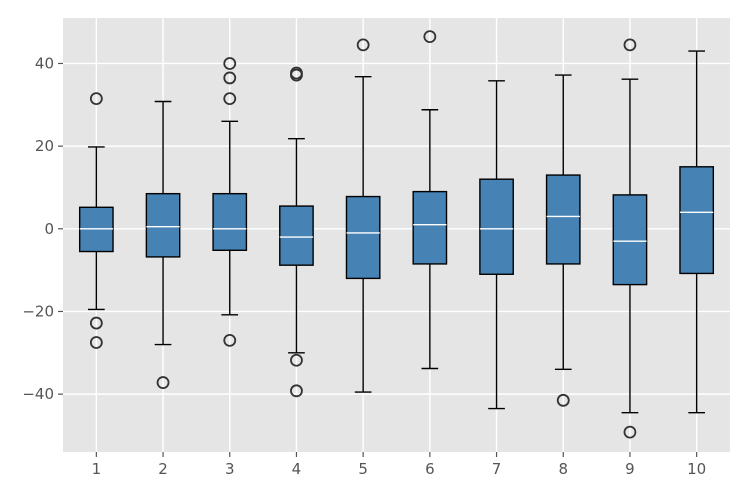 Image resolution: width=748 pixels, height=492 pixels. Describe the element at coordinates (42, 228) in the screenshot. I see `y-axis: −40 −20 0 20 40` at that location.